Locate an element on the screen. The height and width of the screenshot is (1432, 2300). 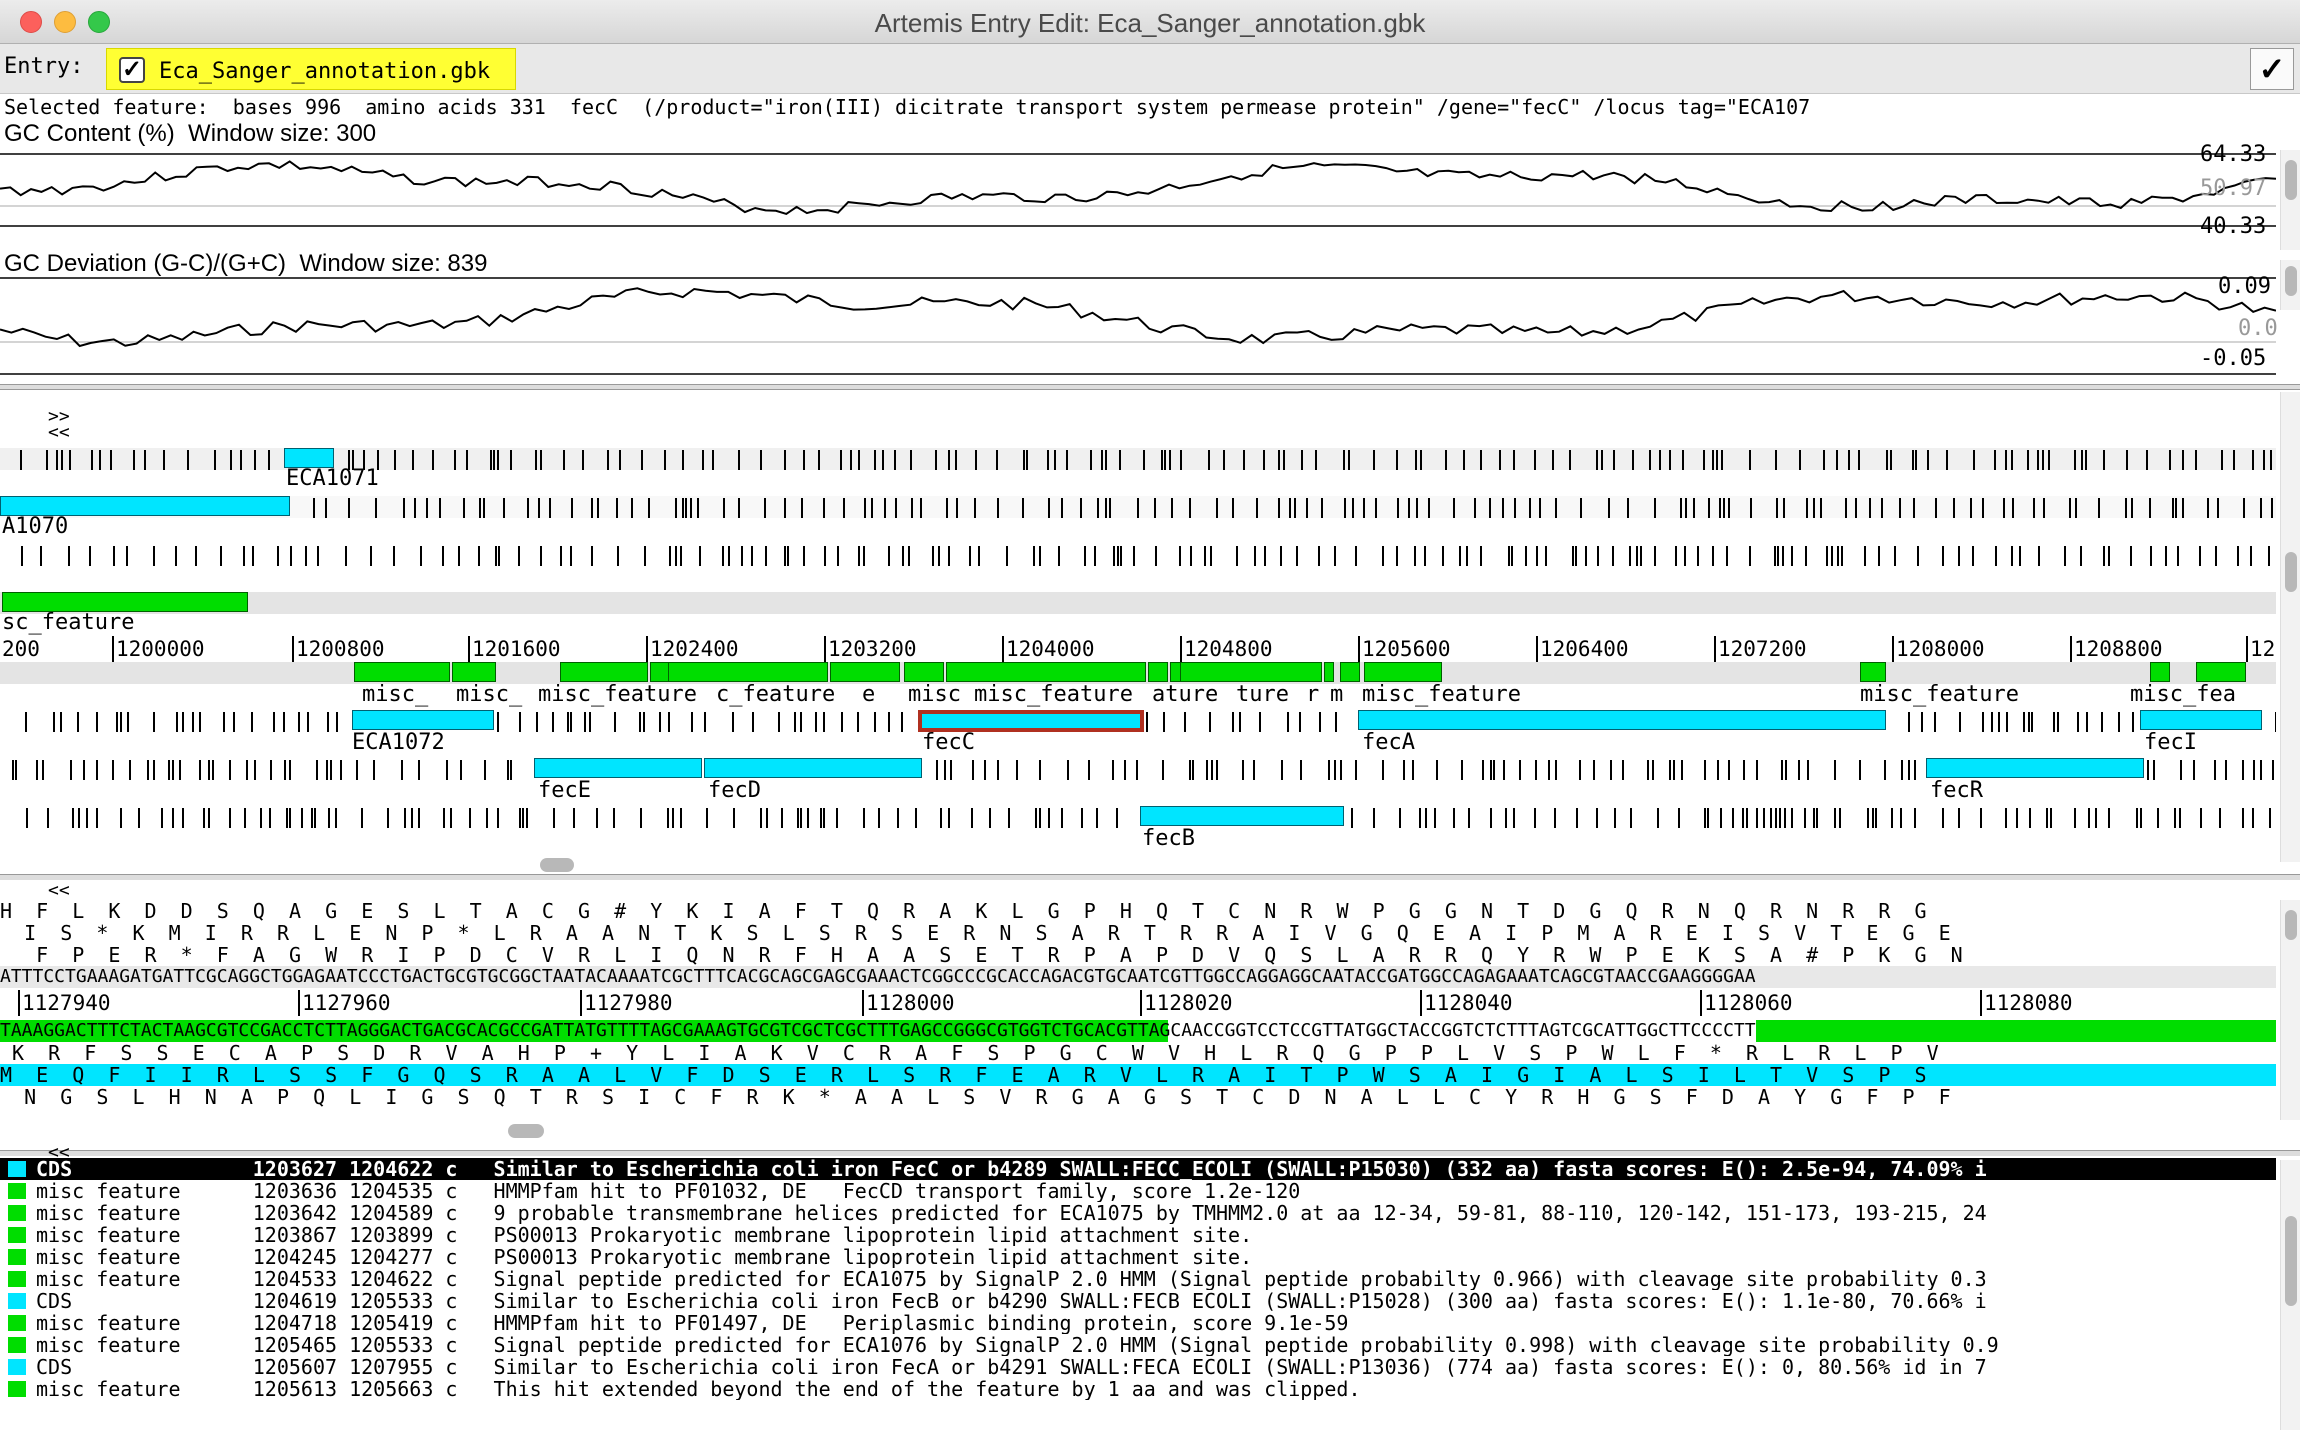
entry-label: Entry: is located at coordinates (44, 66).